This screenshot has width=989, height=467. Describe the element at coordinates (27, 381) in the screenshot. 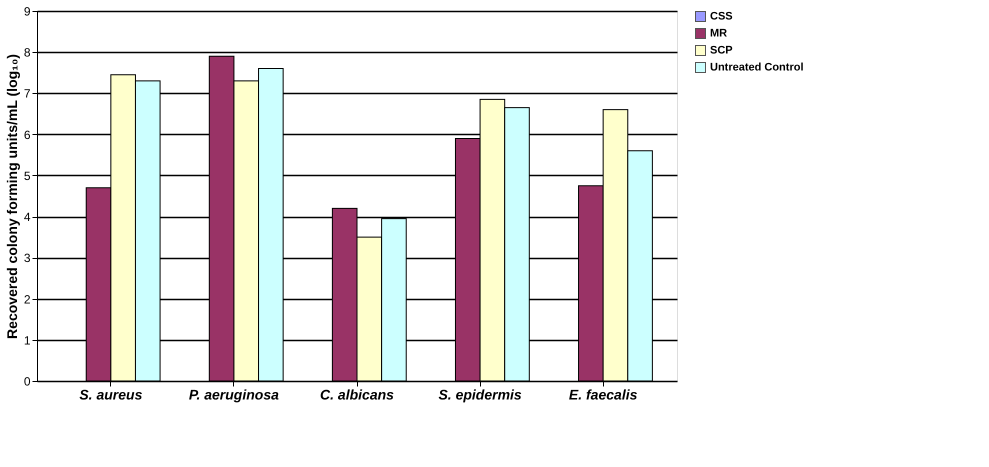

I see `y-tick-label: 0` at that location.